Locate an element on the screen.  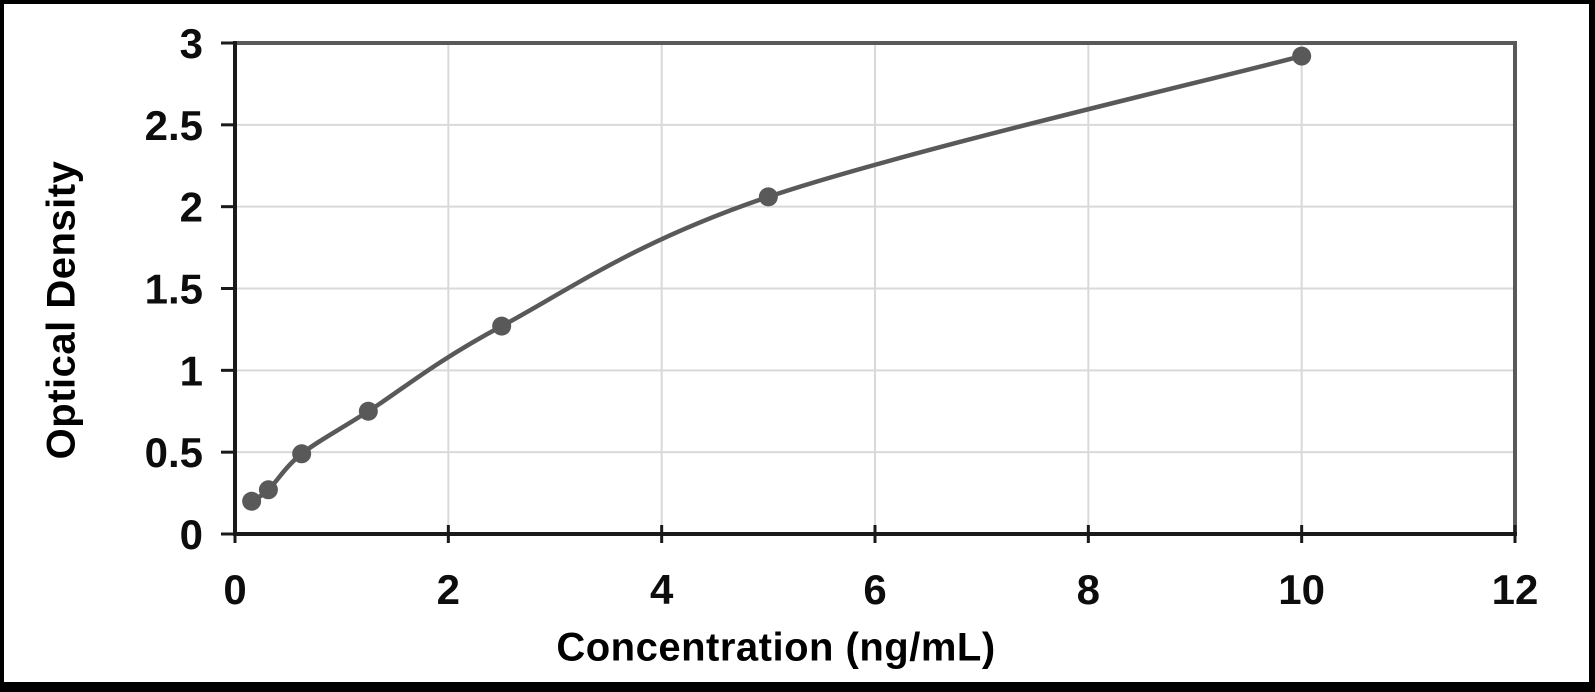
x-tick-label: 2 is located at coordinates (448, 589).